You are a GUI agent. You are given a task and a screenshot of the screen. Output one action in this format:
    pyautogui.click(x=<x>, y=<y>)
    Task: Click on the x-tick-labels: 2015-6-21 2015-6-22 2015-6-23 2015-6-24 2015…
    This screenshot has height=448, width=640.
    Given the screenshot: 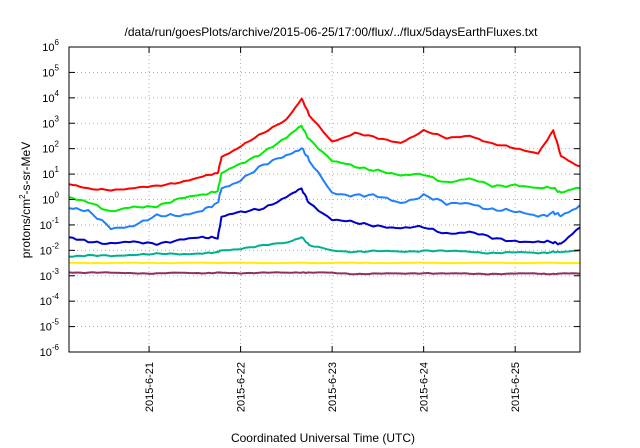 What is the action you would take?
    pyautogui.click(x=333, y=387)
    